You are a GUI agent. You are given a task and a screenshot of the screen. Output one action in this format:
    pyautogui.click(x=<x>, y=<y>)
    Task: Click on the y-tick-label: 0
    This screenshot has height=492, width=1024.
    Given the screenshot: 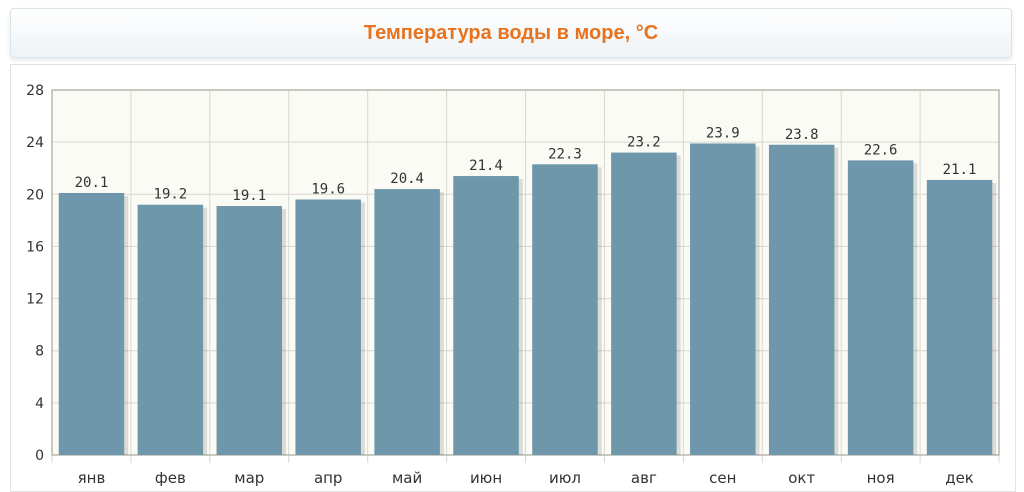 What is the action you would take?
    pyautogui.click(x=39, y=456)
    